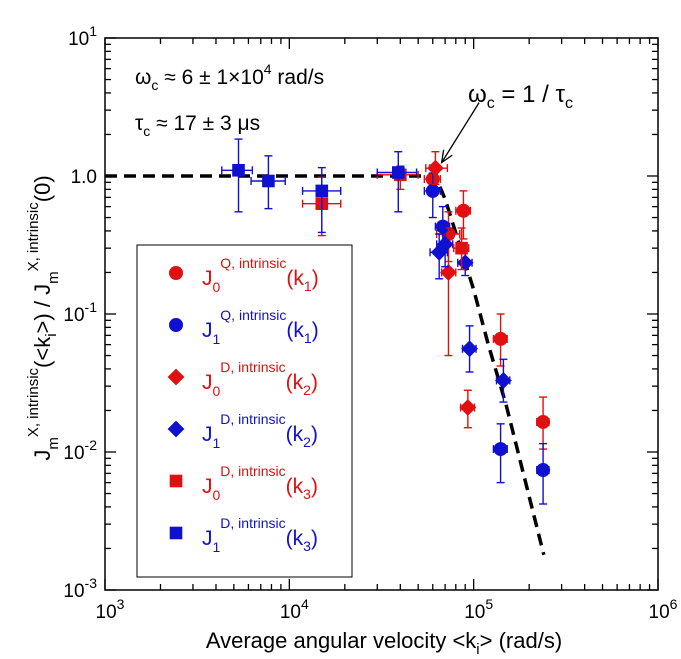 The image size is (681, 659). I want to click on y-tick-label: 10⁻³, so click(80, 588).